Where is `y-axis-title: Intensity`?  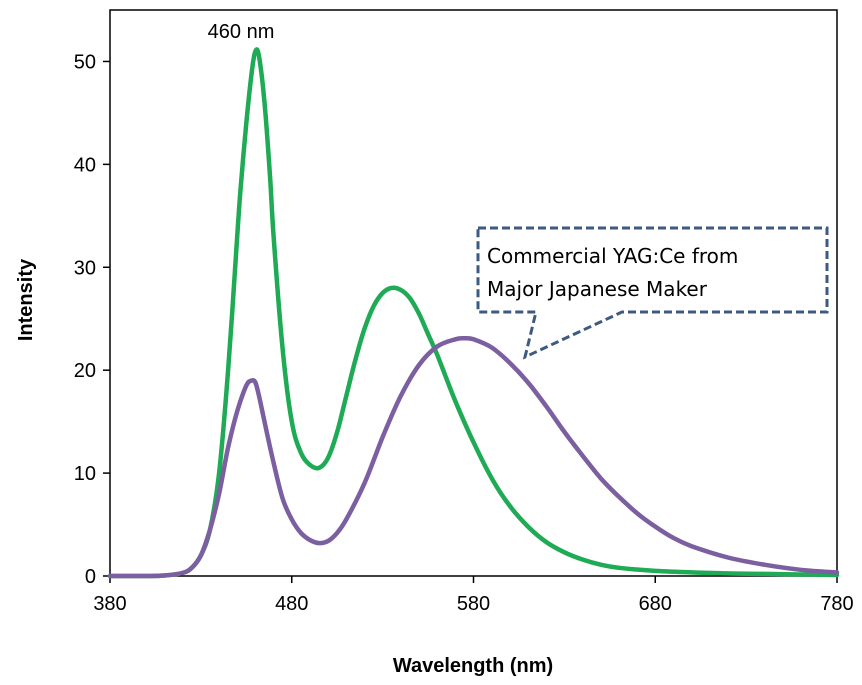
y-axis-title: Intensity is located at coordinates (26, 299).